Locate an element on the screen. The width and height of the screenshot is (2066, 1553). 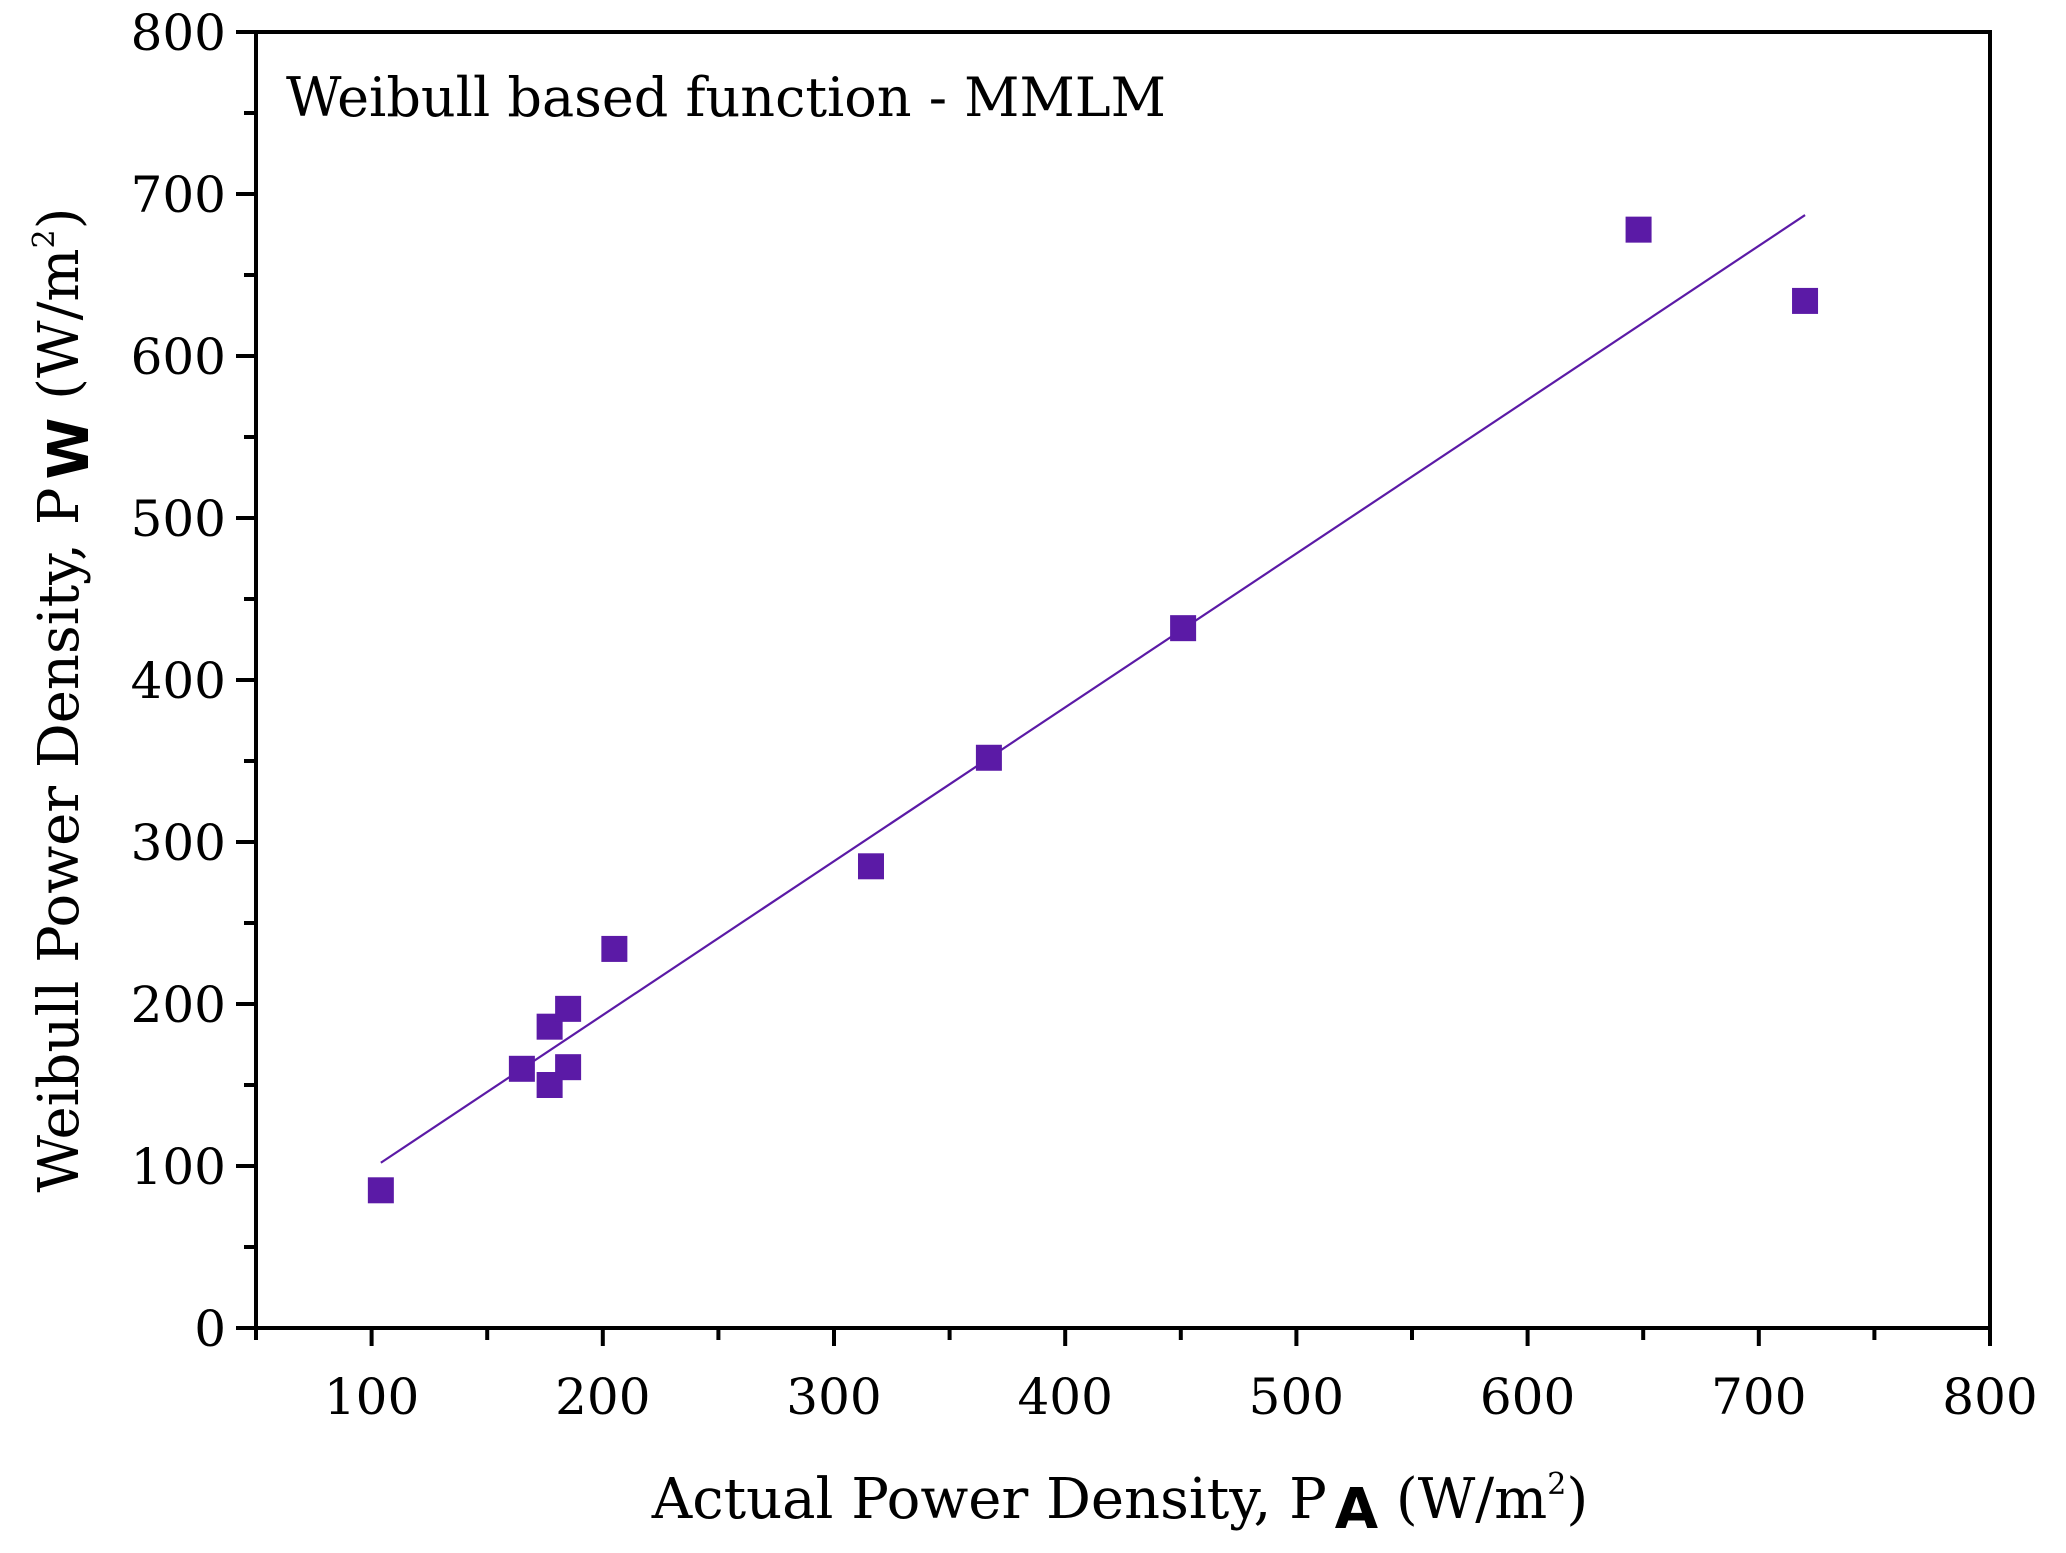
x-axis-title-unit-close: ) is located at coordinates (1577, 1499).